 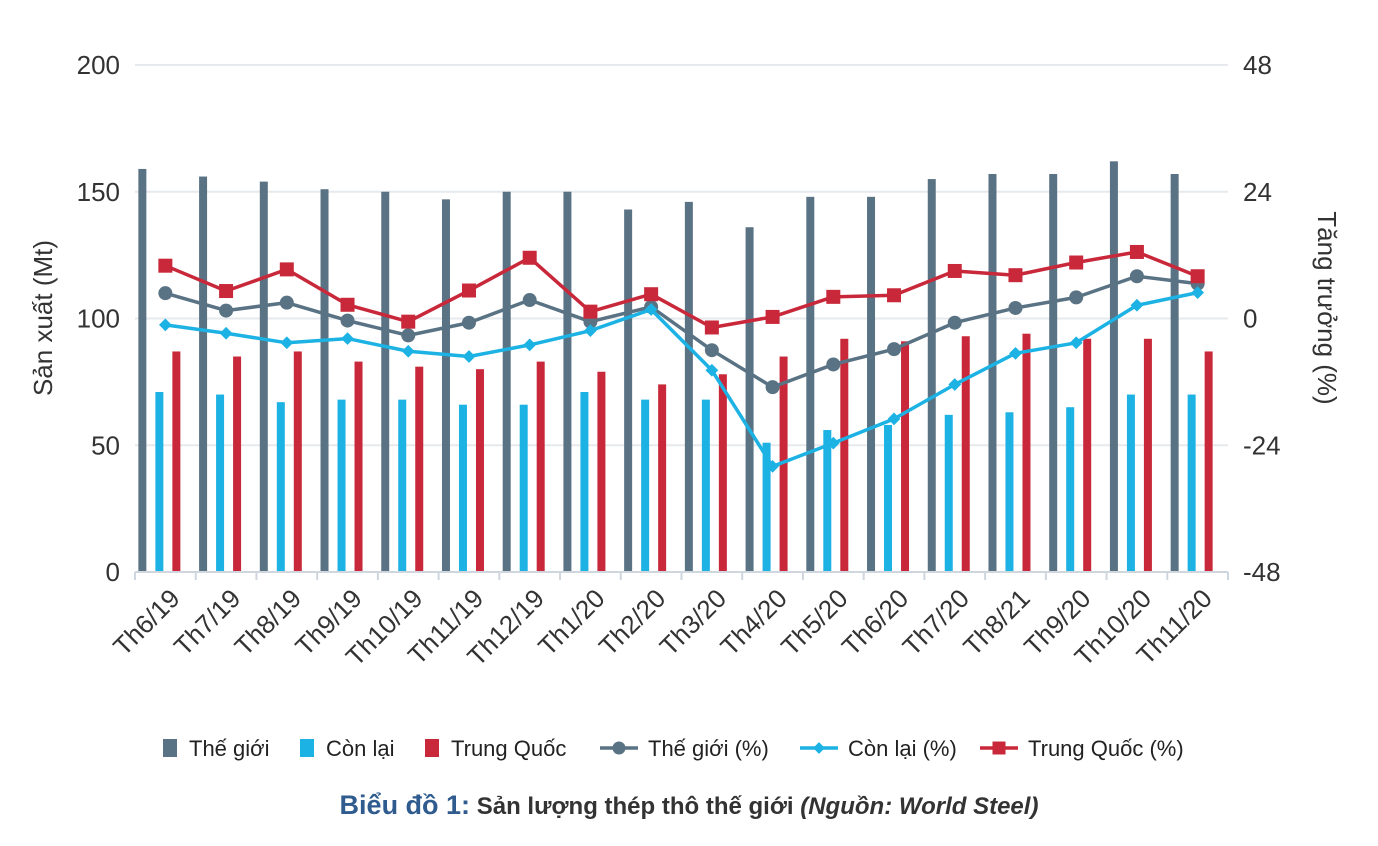 I want to click on y-tick-left: 0, so click(x=113, y=572).